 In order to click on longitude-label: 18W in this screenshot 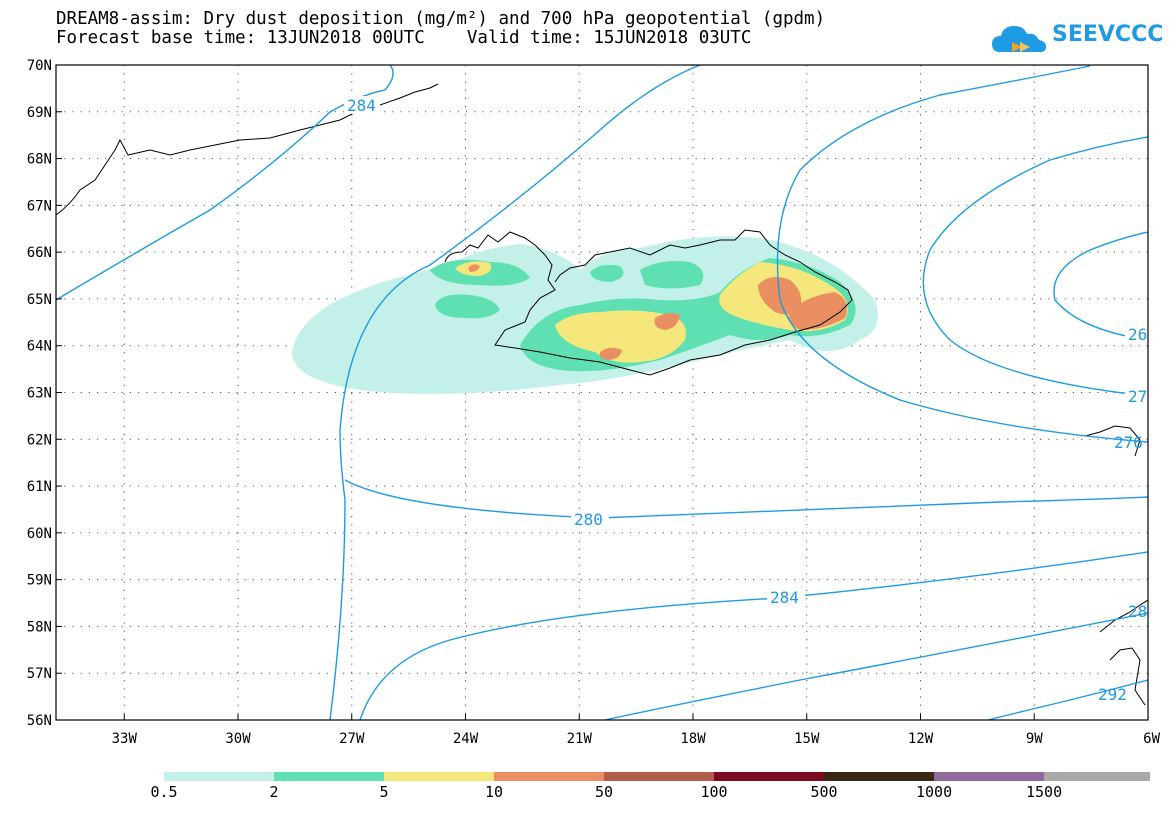, I will do `click(693, 739)`.